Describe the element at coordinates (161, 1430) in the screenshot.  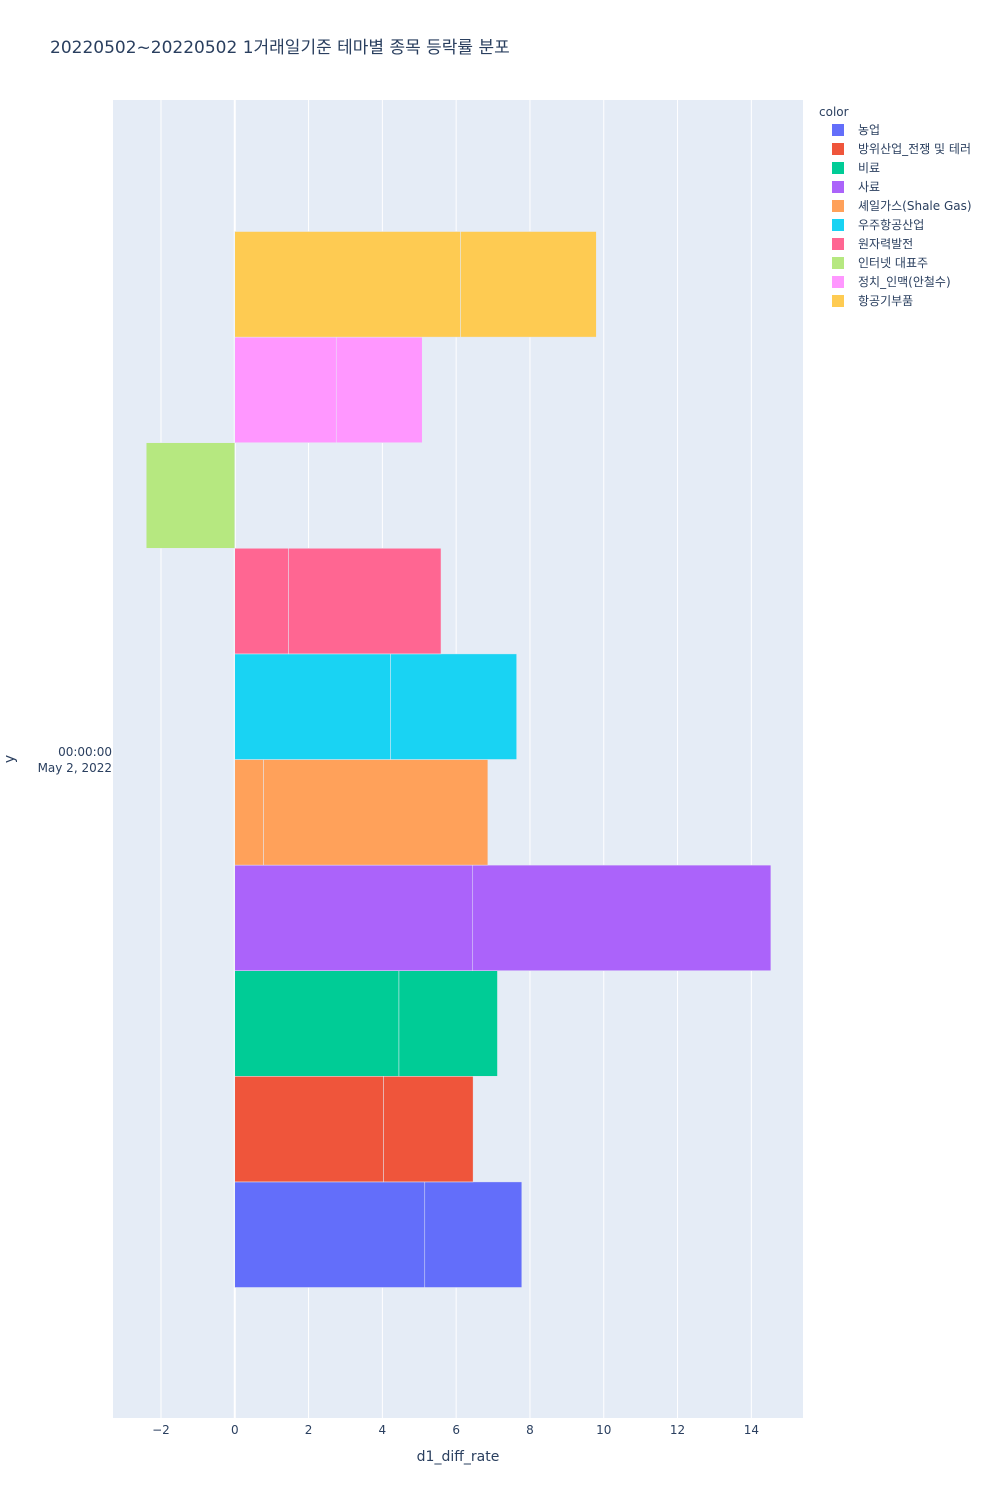
I see `x-tick-label: −2` at that location.